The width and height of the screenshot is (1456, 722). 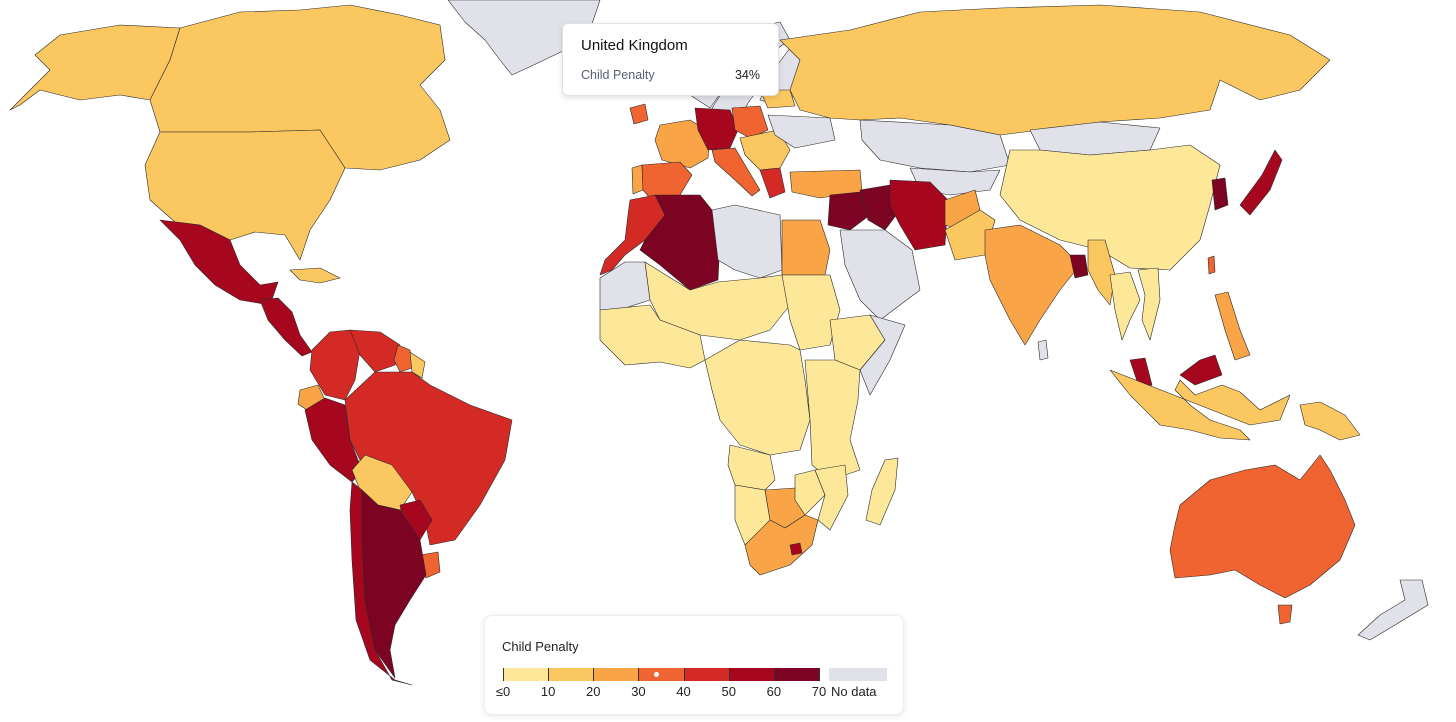 I want to click on country-iran, so click(x=919, y=215).